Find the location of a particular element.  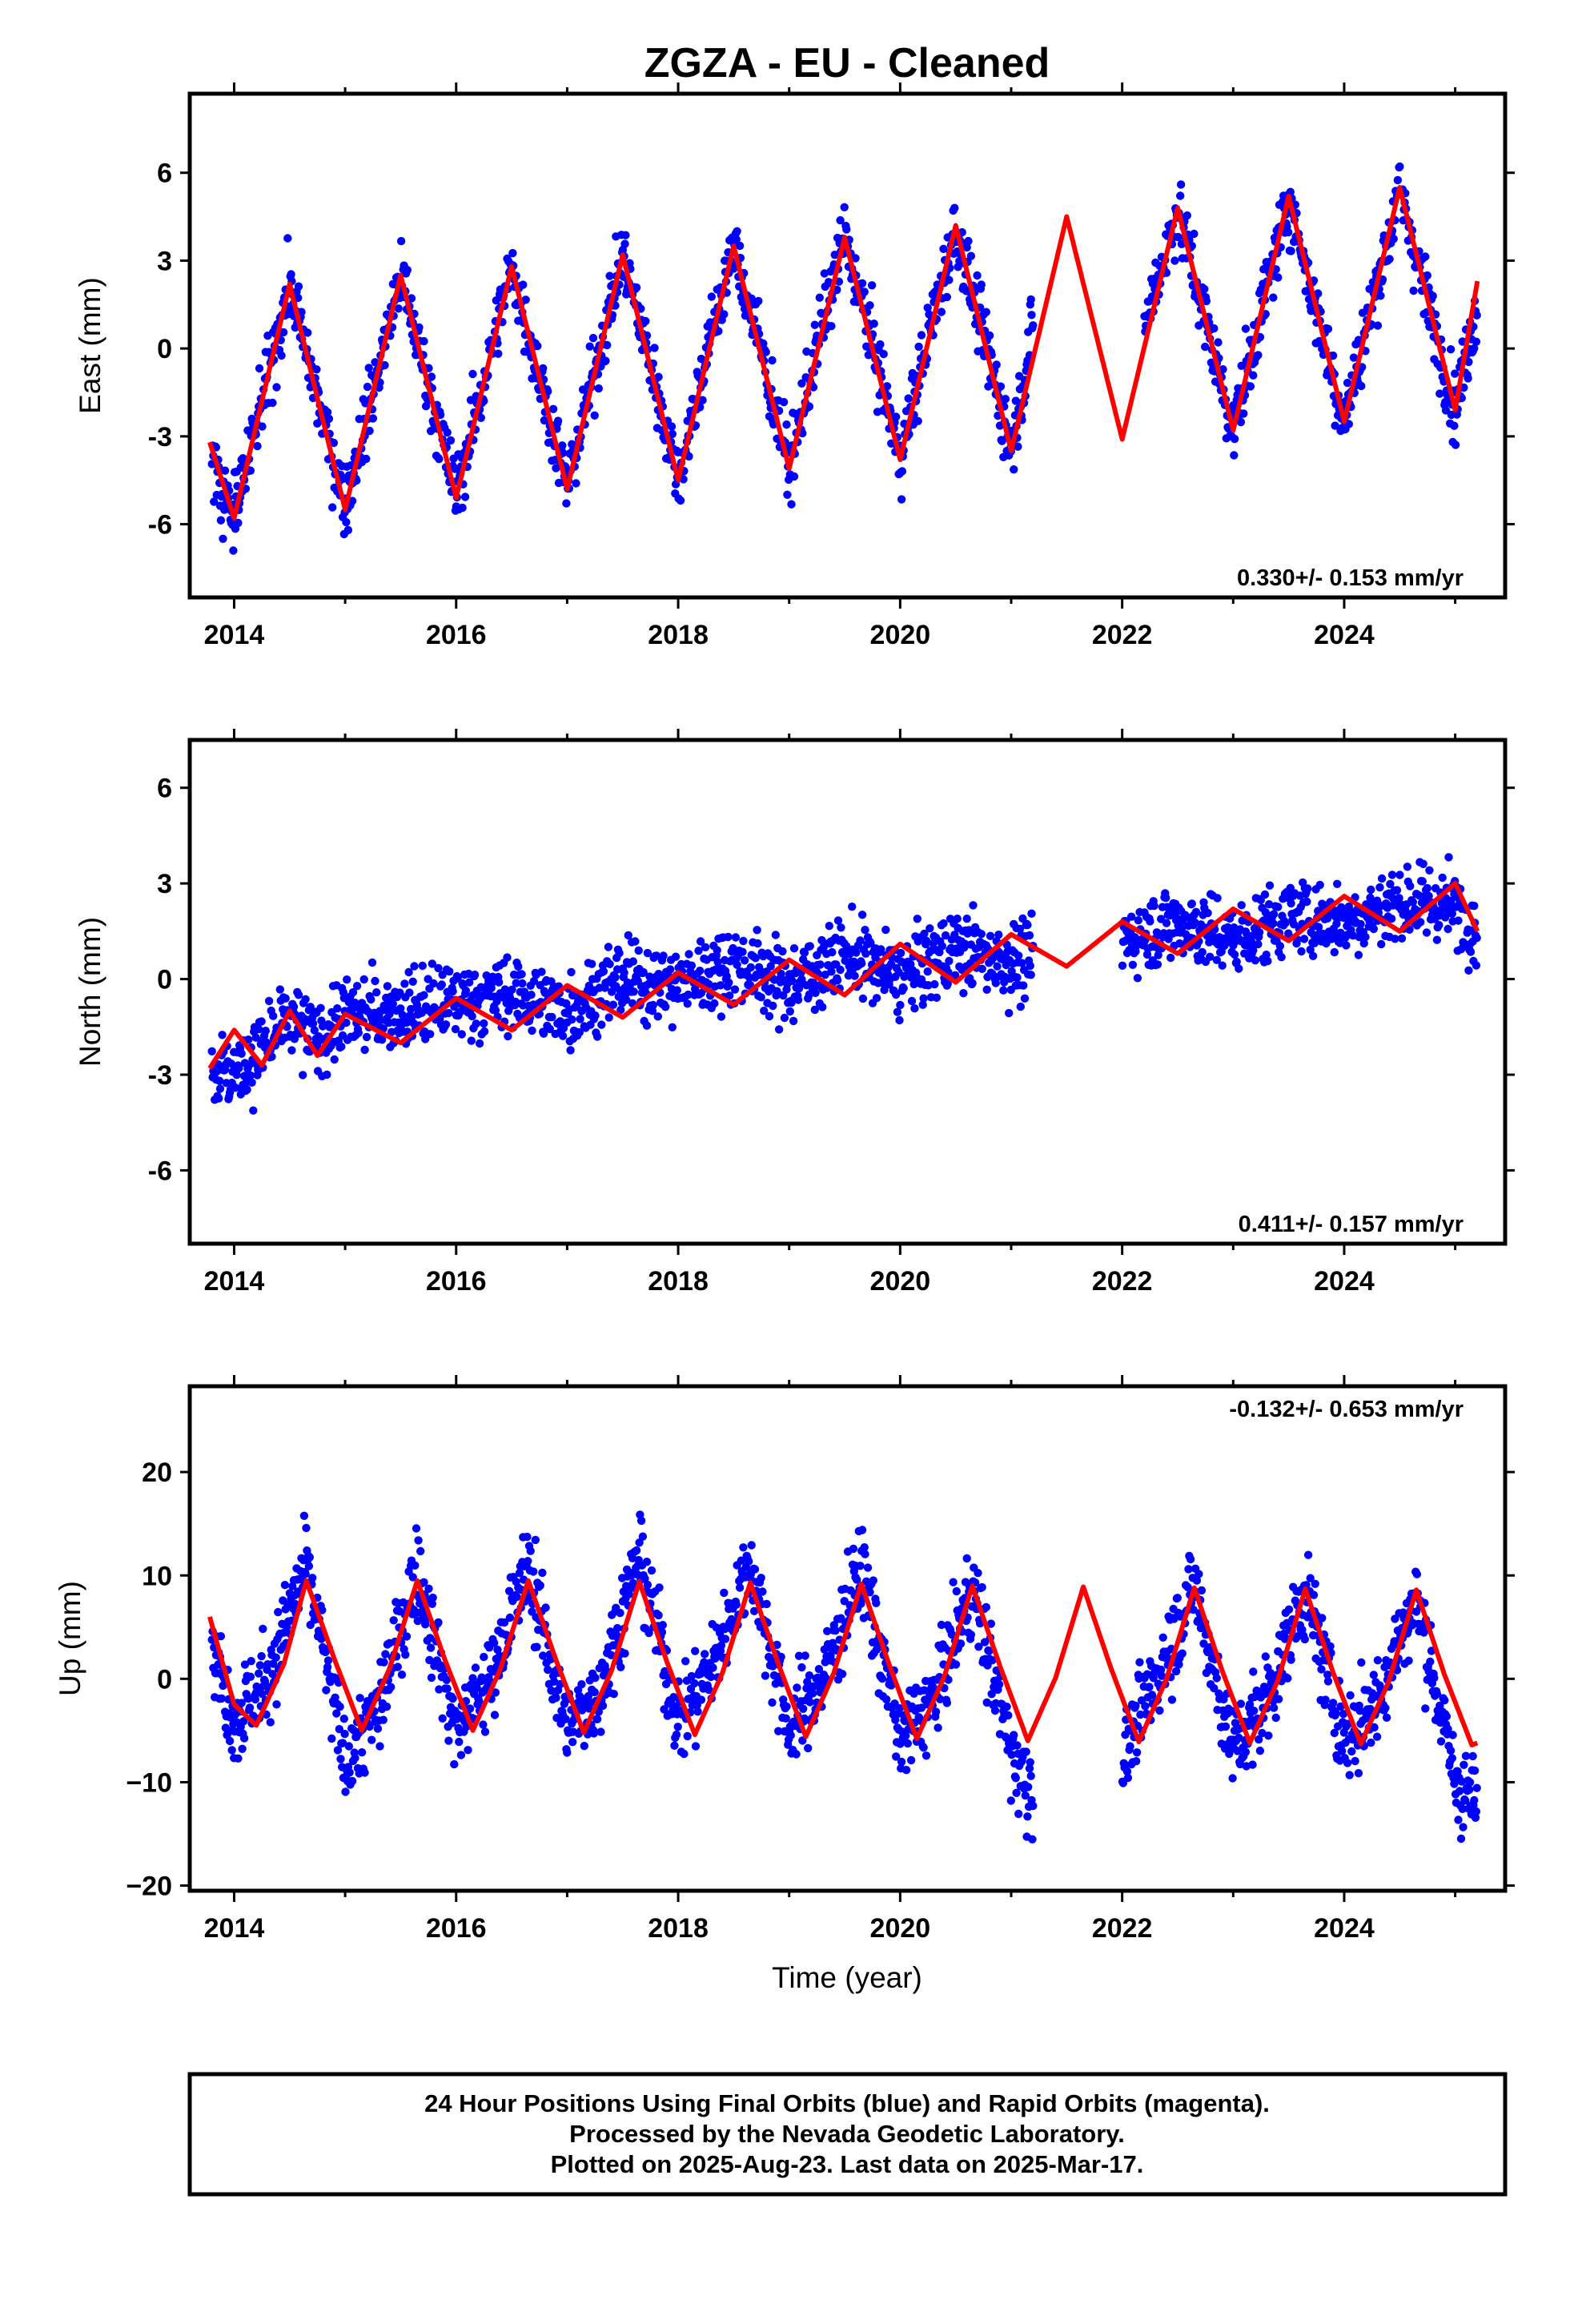

east-xtick-label: 2024 is located at coordinates (1344, 635).